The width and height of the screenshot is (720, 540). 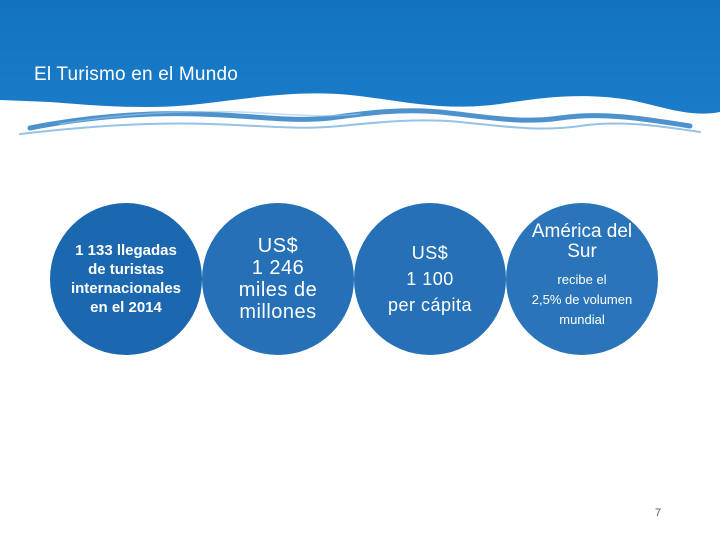 I want to click on arrivals-line: de turistas, so click(x=126, y=269).